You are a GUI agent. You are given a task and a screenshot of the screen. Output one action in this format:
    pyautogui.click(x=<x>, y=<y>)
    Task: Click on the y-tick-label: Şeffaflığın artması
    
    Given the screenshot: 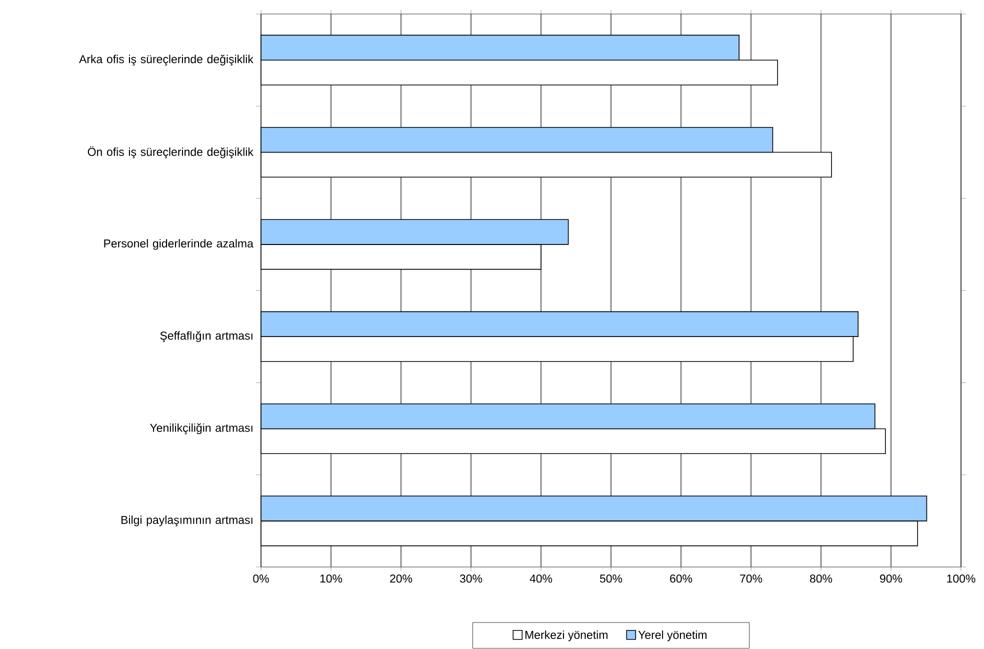 What is the action you would take?
    pyautogui.click(x=206, y=336)
    